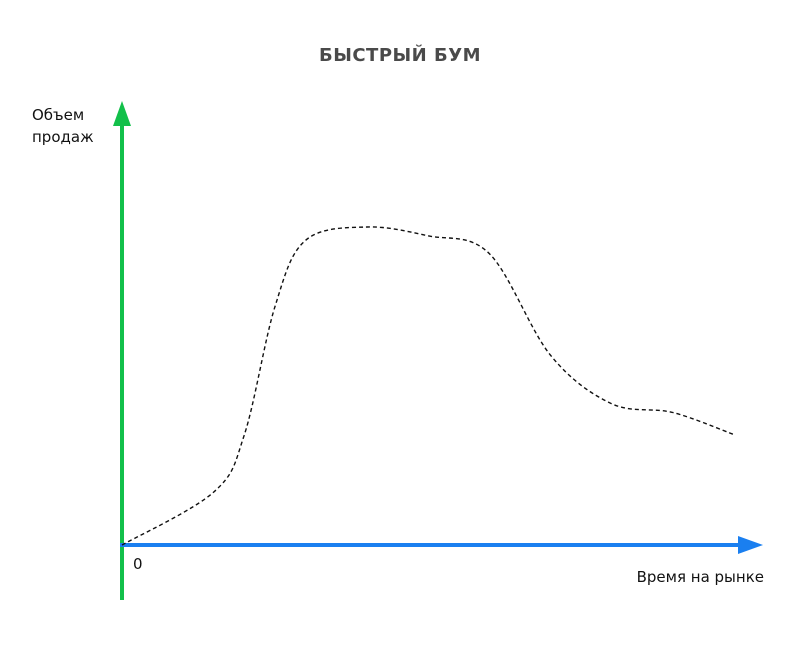  I want to click on x-axis-label: Время на рынке, so click(700, 577).